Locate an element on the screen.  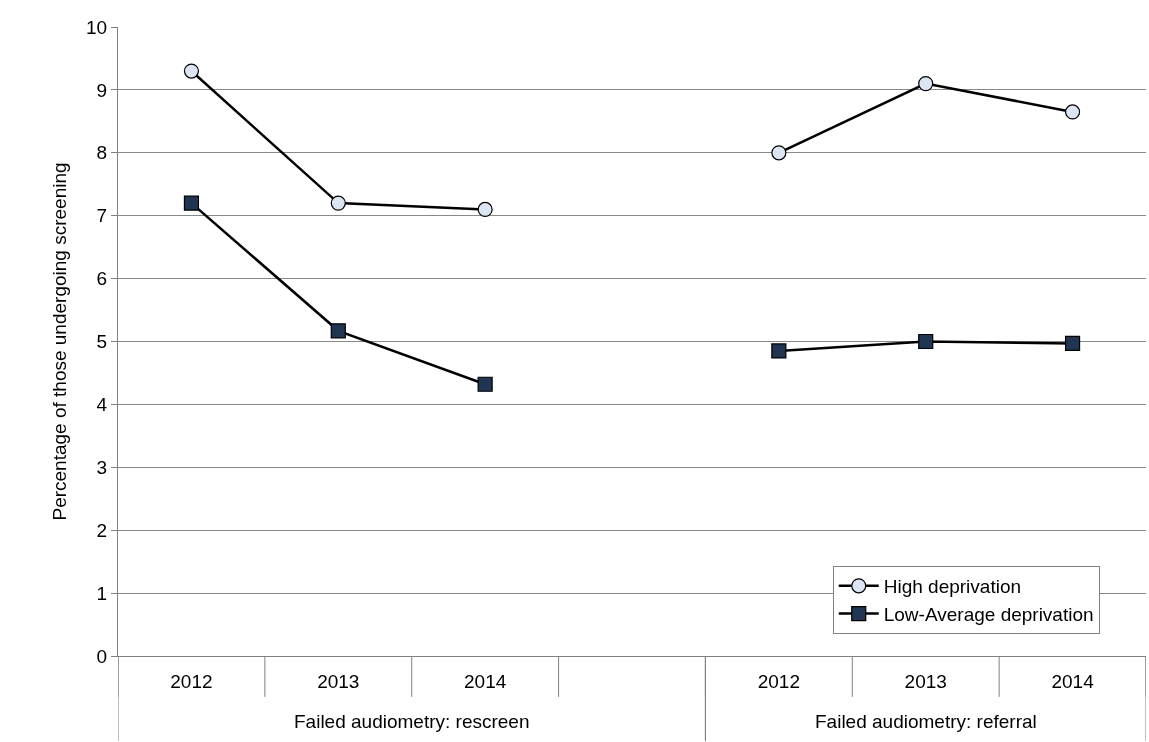
y-tick-label: 2 is located at coordinates (102, 530).